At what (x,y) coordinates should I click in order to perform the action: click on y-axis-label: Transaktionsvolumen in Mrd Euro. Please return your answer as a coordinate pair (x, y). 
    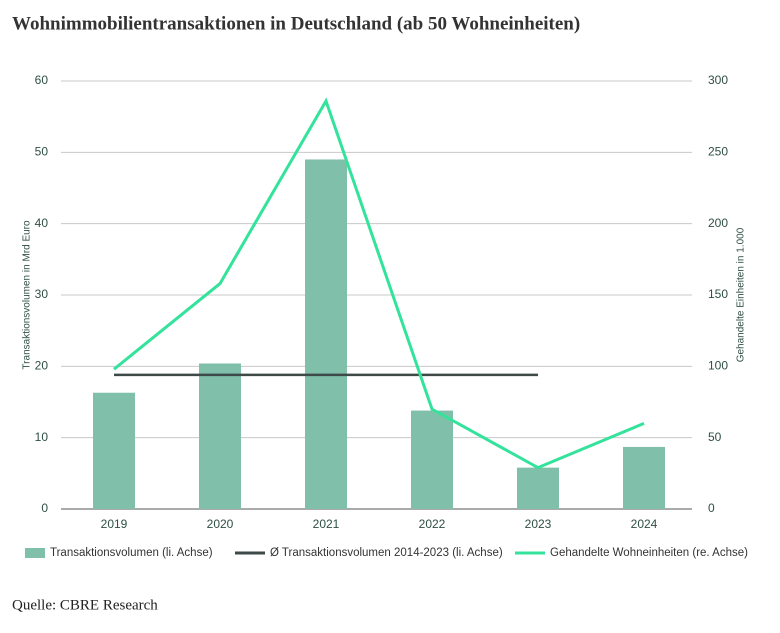
    Looking at the image, I should click on (27, 295).